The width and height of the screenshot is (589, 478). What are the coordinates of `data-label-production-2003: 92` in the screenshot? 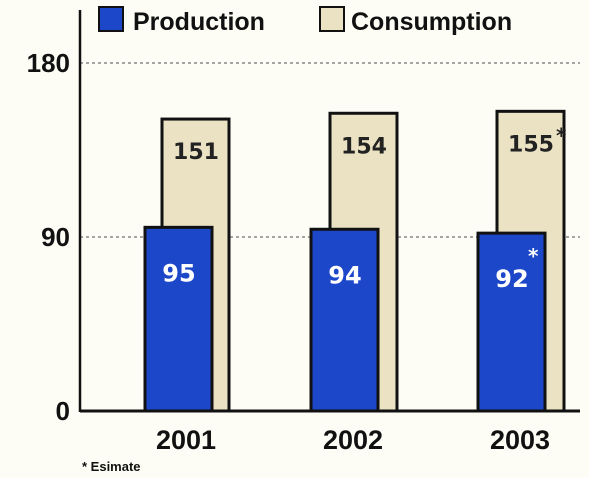 It's located at (511, 279).